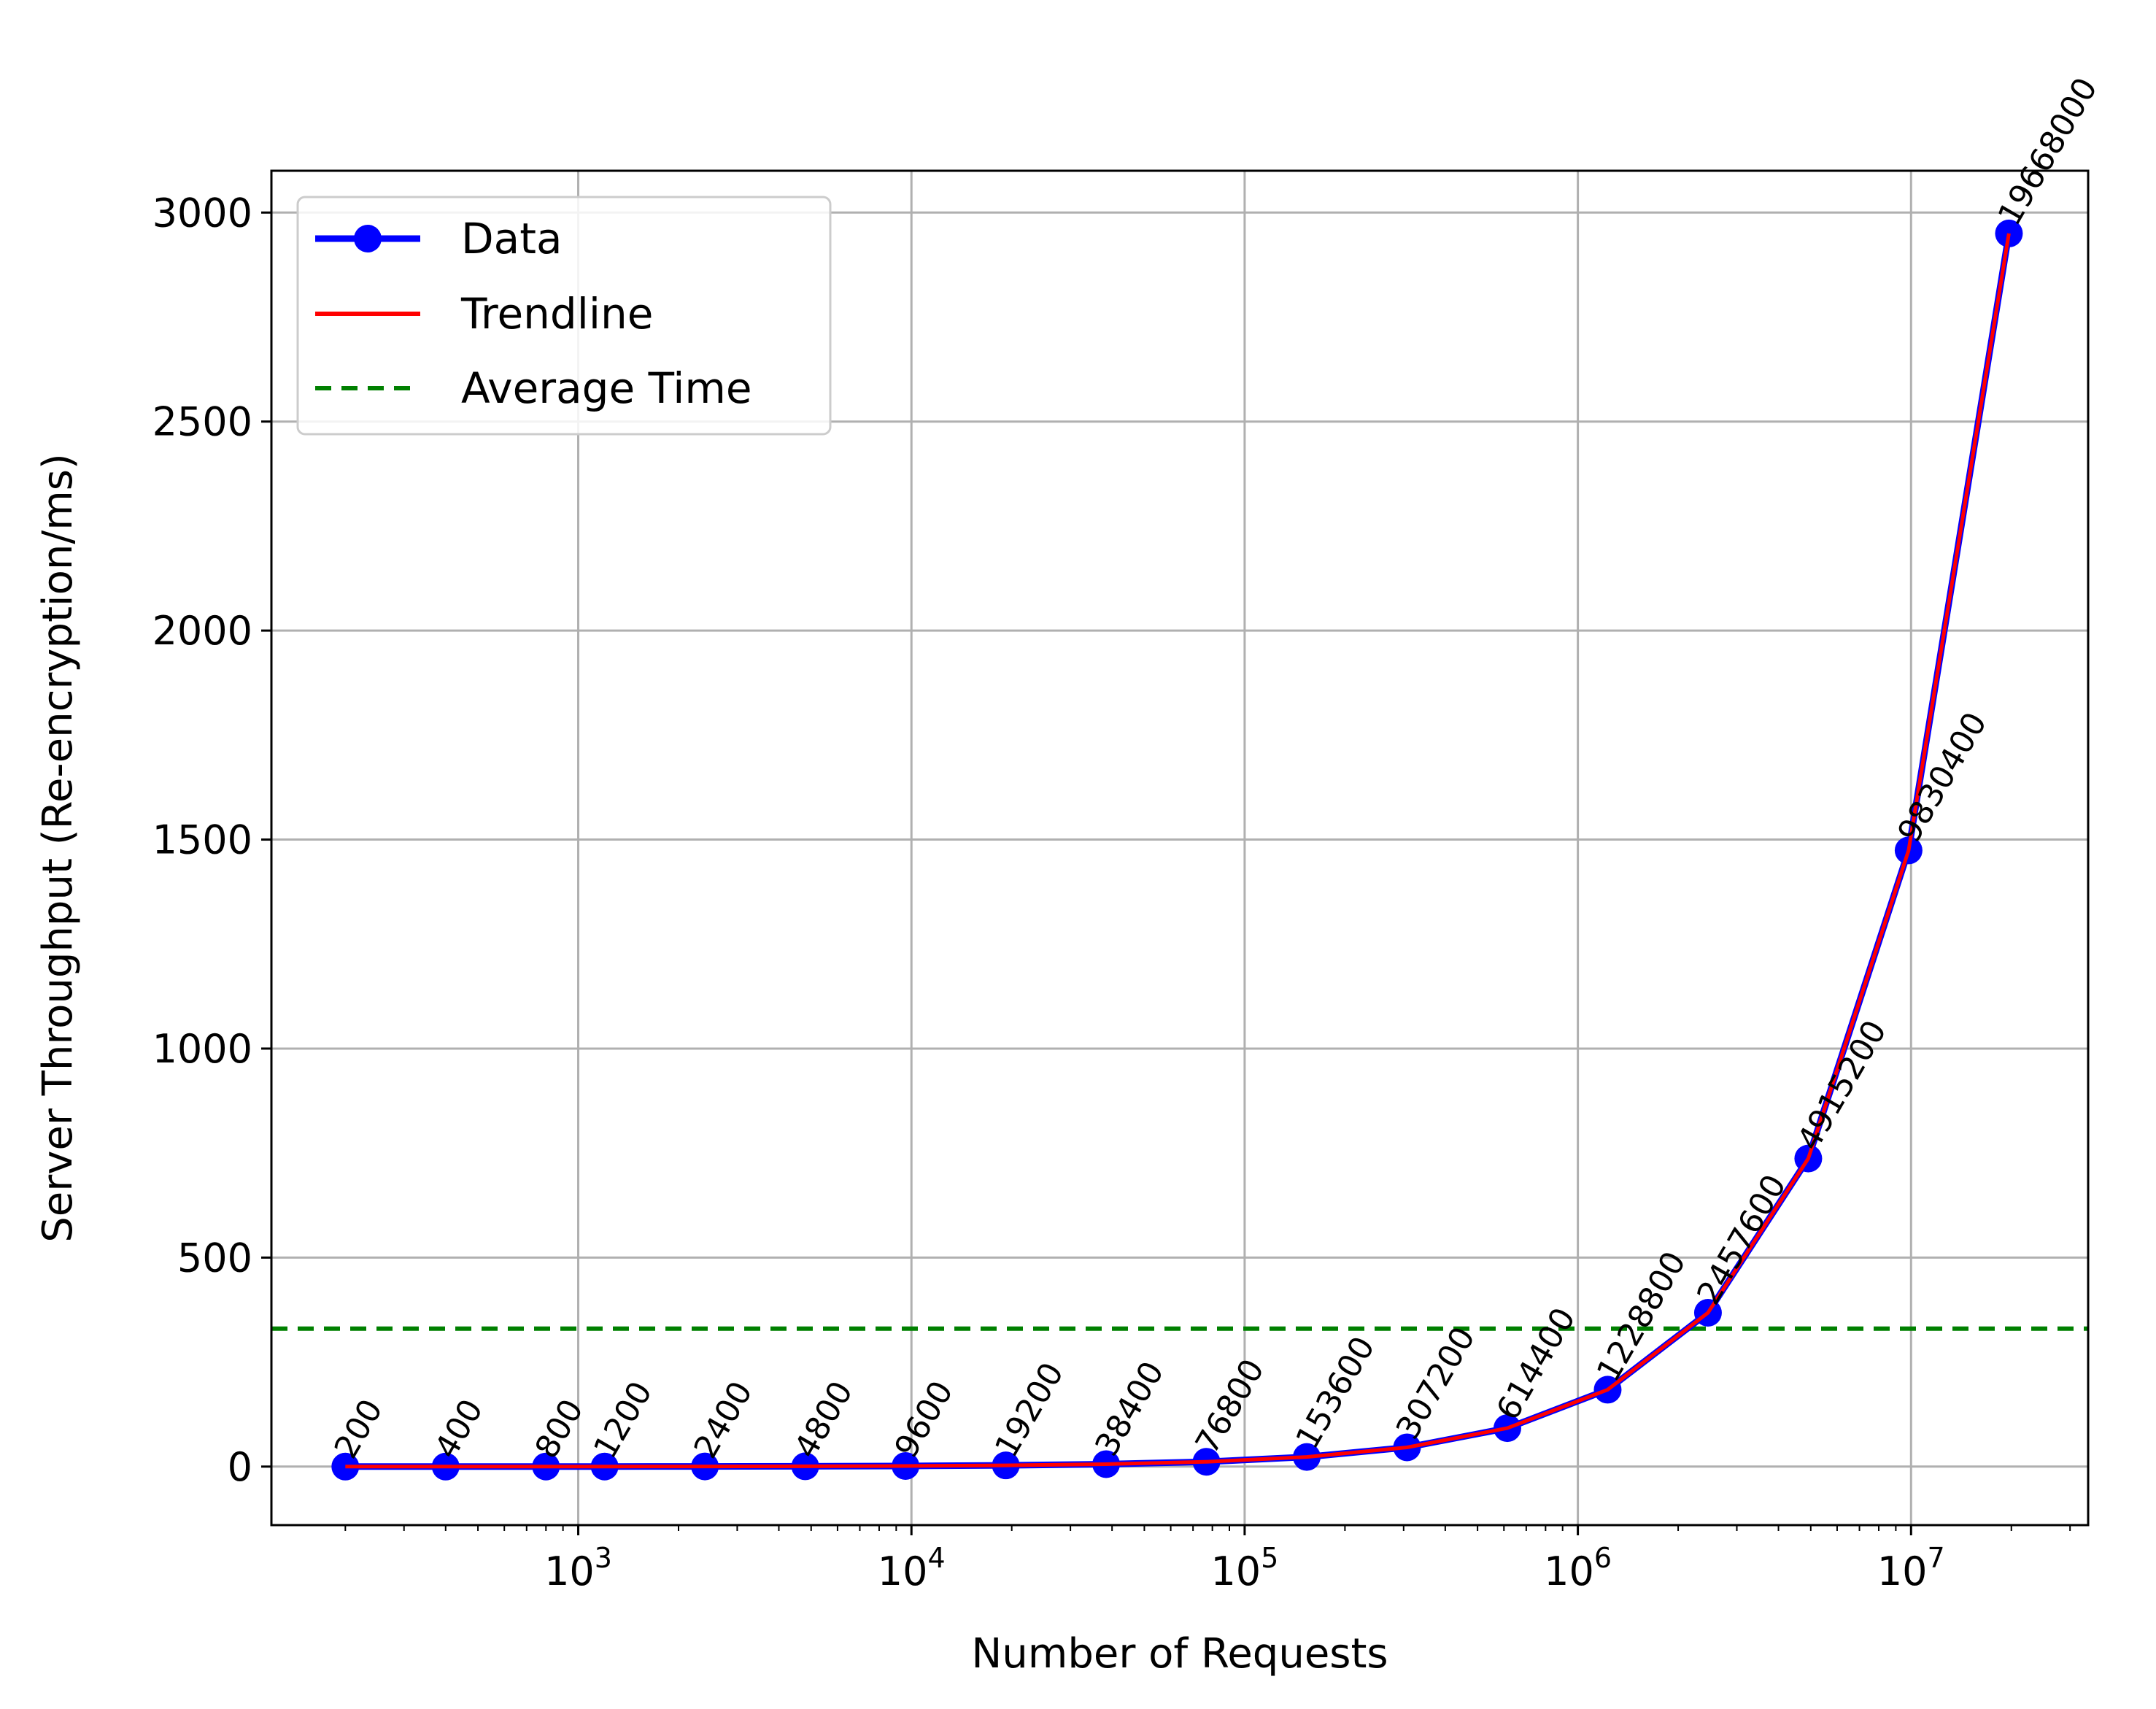 The image size is (2156, 1709). I want to click on legend-box, so click(564, 316).